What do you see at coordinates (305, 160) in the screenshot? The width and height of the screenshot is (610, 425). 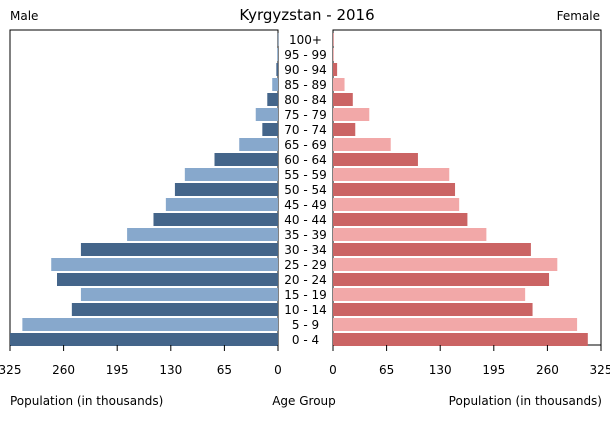 I see `age-group-label: 60 - 64` at bounding box center [305, 160].